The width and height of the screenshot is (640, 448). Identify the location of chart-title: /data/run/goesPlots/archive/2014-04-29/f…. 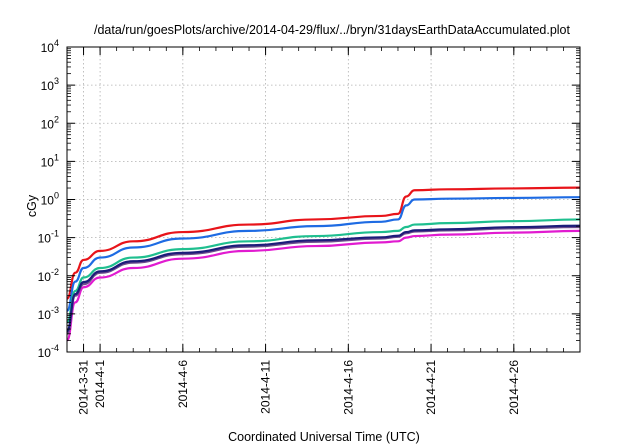
(332, 30).